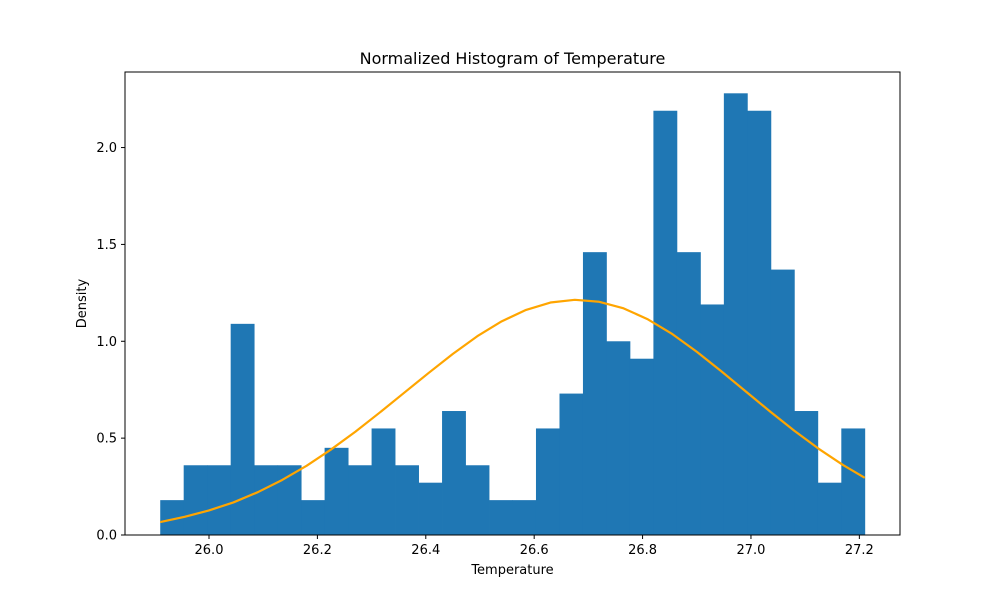  I want to click on chart-title: Normalized Histogram of Temperature, so click(513, 58).